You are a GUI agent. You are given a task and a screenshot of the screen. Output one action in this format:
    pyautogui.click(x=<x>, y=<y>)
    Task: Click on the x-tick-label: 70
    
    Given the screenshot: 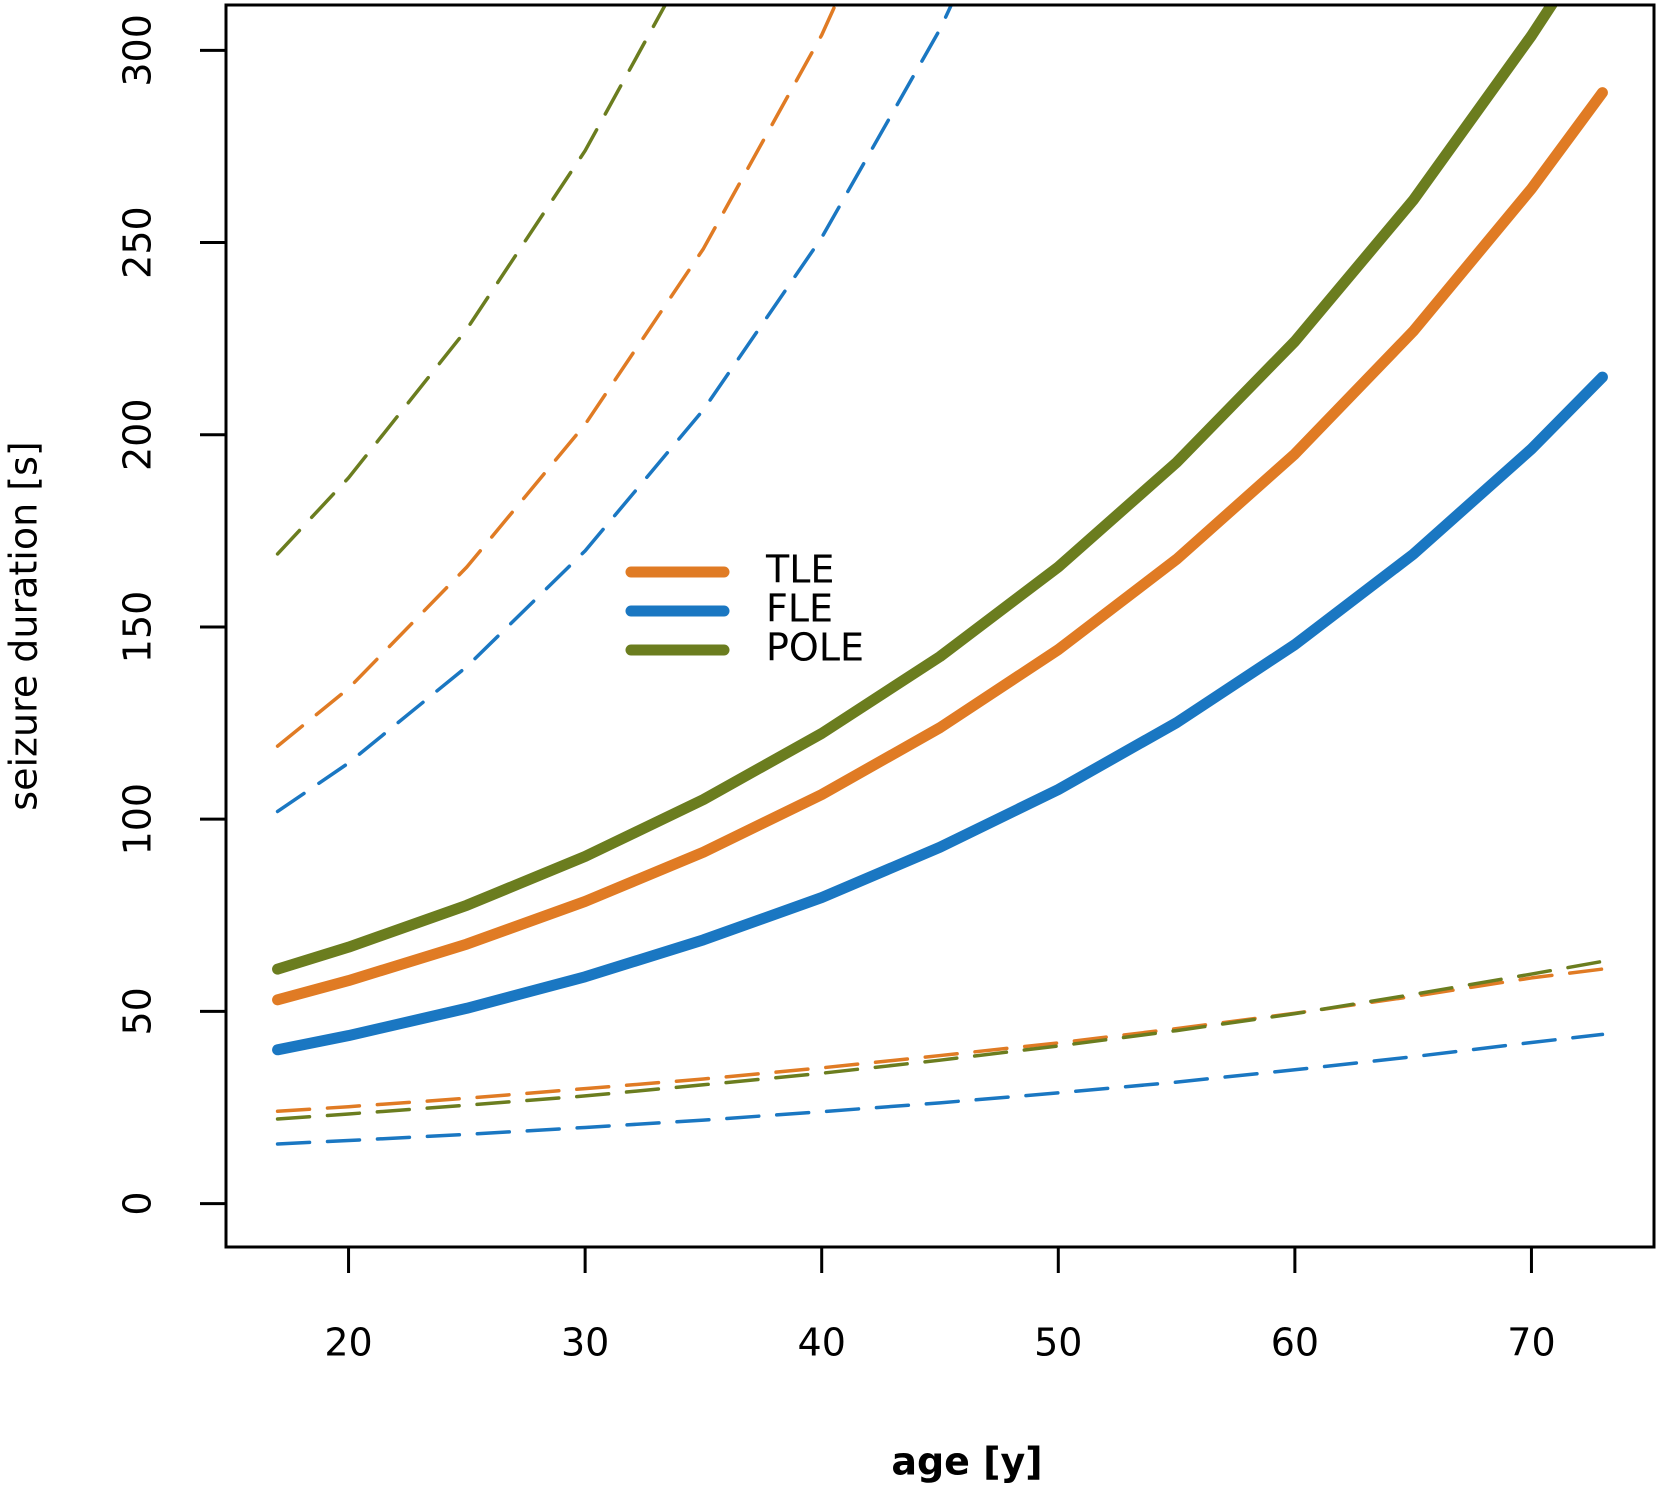 What is the action you would take?
    pyautogui.click(x=1531, y=1343)
    